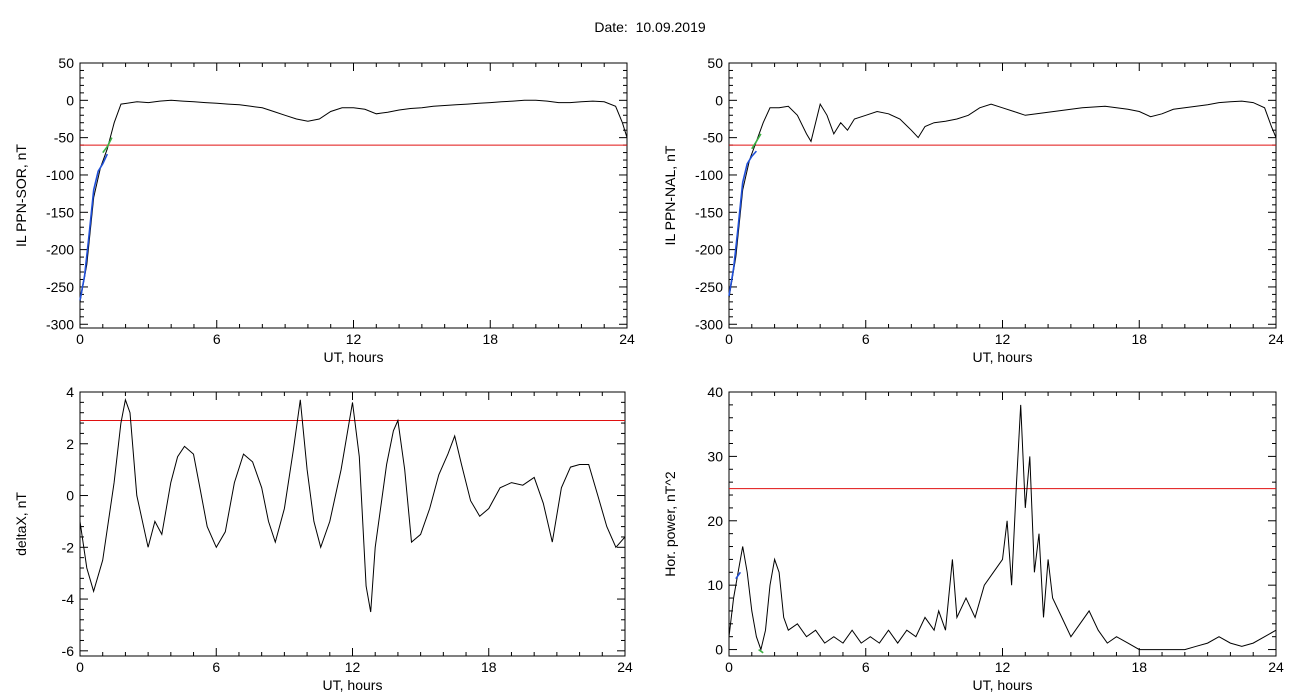 This screenshot has width=1300, height=700. What do you see at coordinates (670, 27) in the screenshot?
I see `date-value: 10.09.2019` at bounding box center [670, 27].